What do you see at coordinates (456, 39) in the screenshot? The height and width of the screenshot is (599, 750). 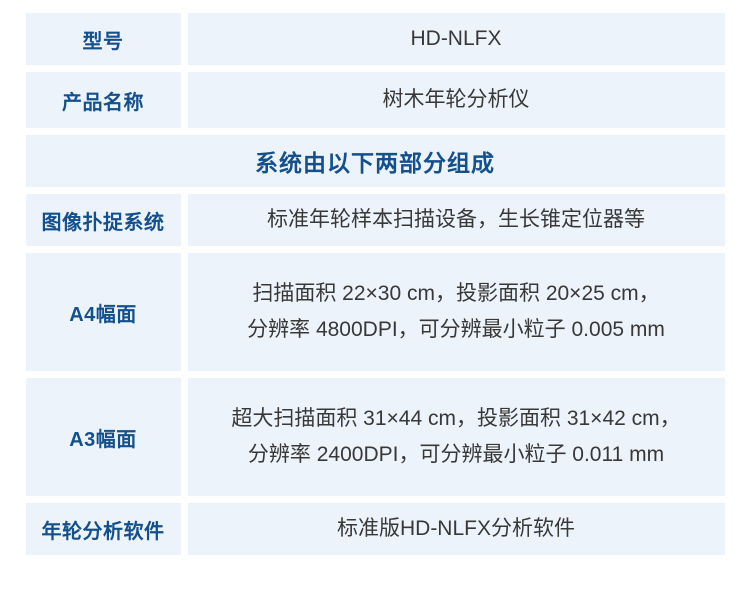 I see `row-value-model: HD-NLFX` at bounding box center [456, 39].